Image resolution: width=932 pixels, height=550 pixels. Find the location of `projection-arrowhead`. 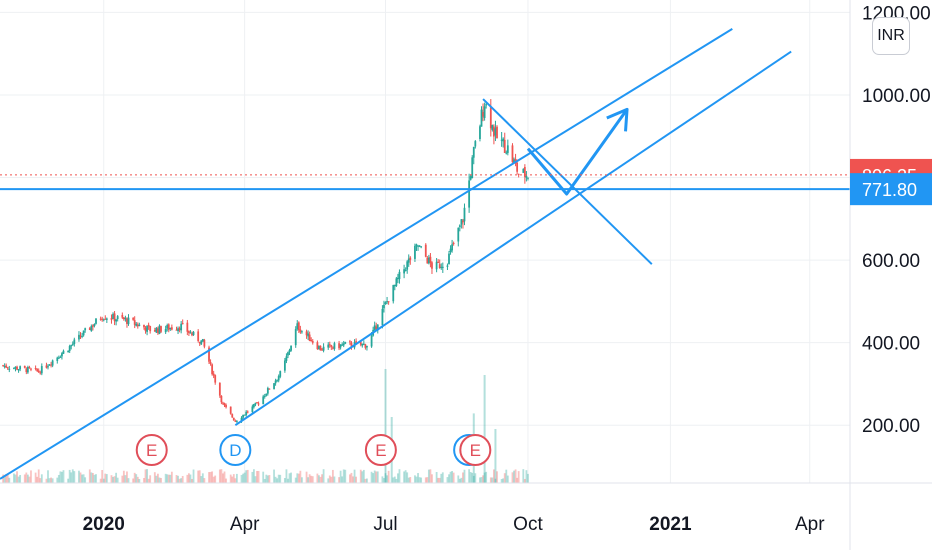

projection-arrowhead is located at coordinates (617, 119).